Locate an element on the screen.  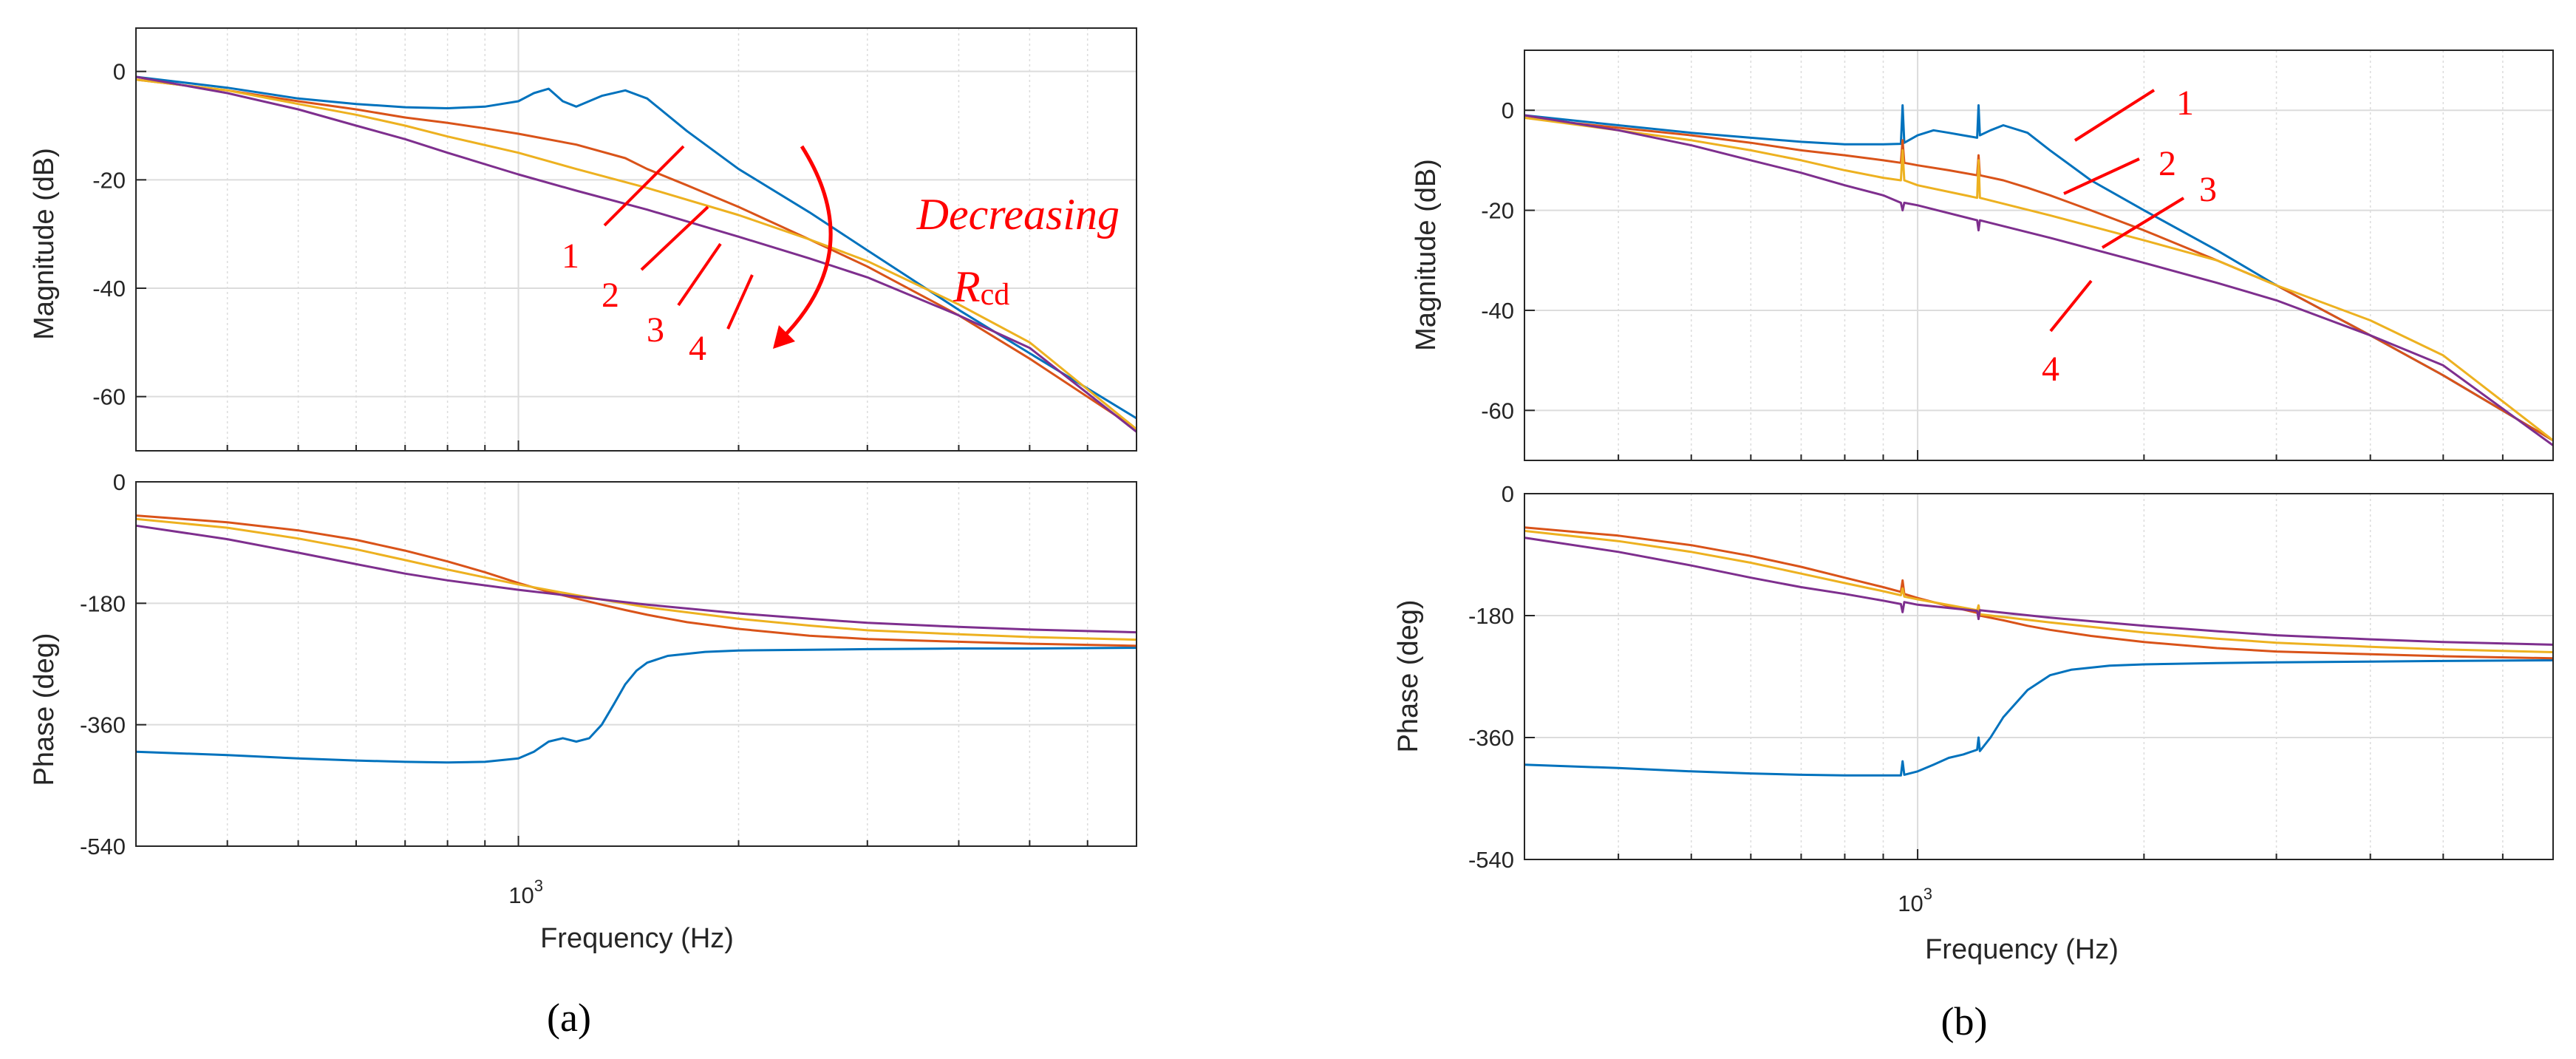
a-magnitude-ytick-label: -60 is located at coordinates (109, 397).